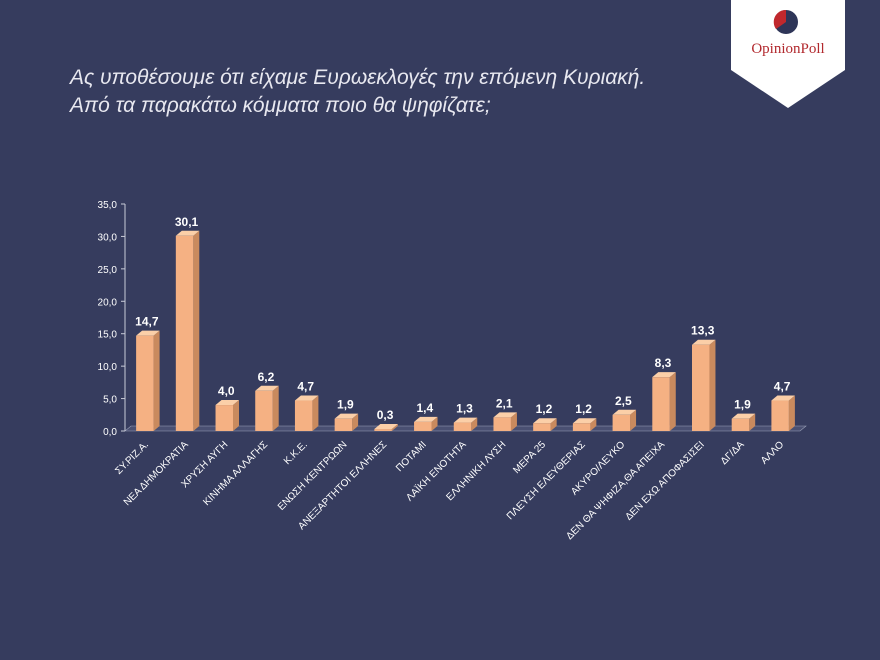 This screenshot has width=880, height=660. I want to click on value-label: 30,1, so click(187, 222).